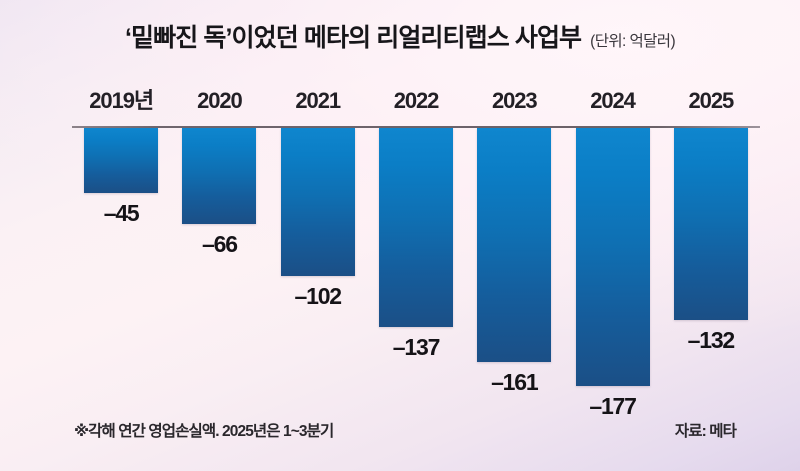 The height and width of the screenshot is (471, 800). What do you see at coordinates (219, 176) in the screenshot?
I see `bar-2020` at bounding box center [219, 176].